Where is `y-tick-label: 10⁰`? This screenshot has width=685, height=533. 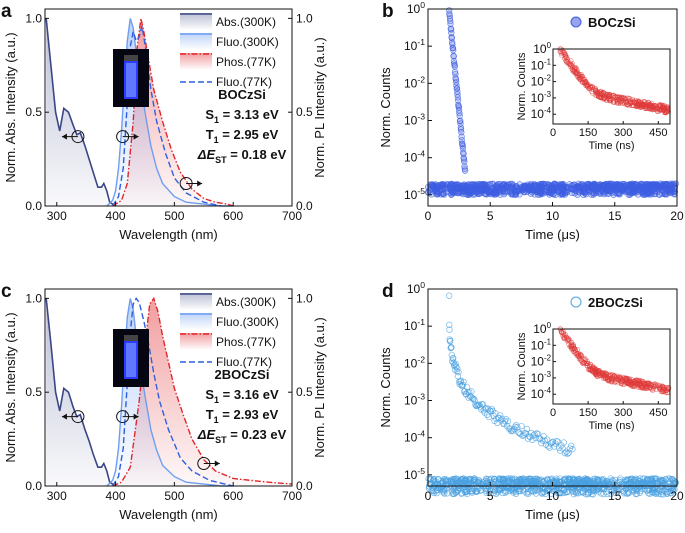 y-tick-label: 10⁰ is located at coordinates (416, 8).